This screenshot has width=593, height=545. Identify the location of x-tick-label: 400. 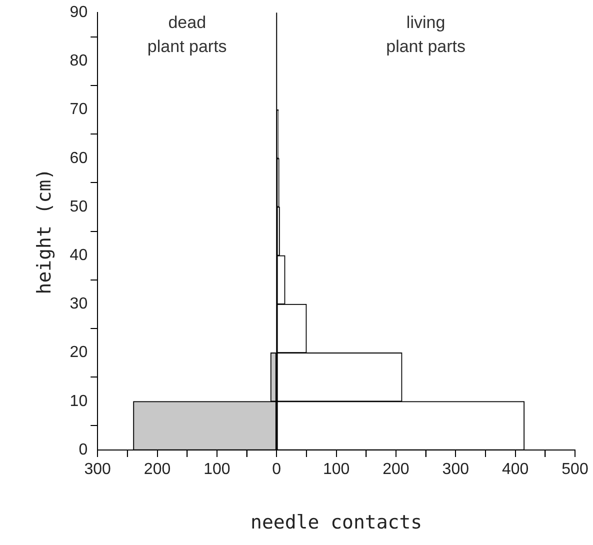
(515, 469).